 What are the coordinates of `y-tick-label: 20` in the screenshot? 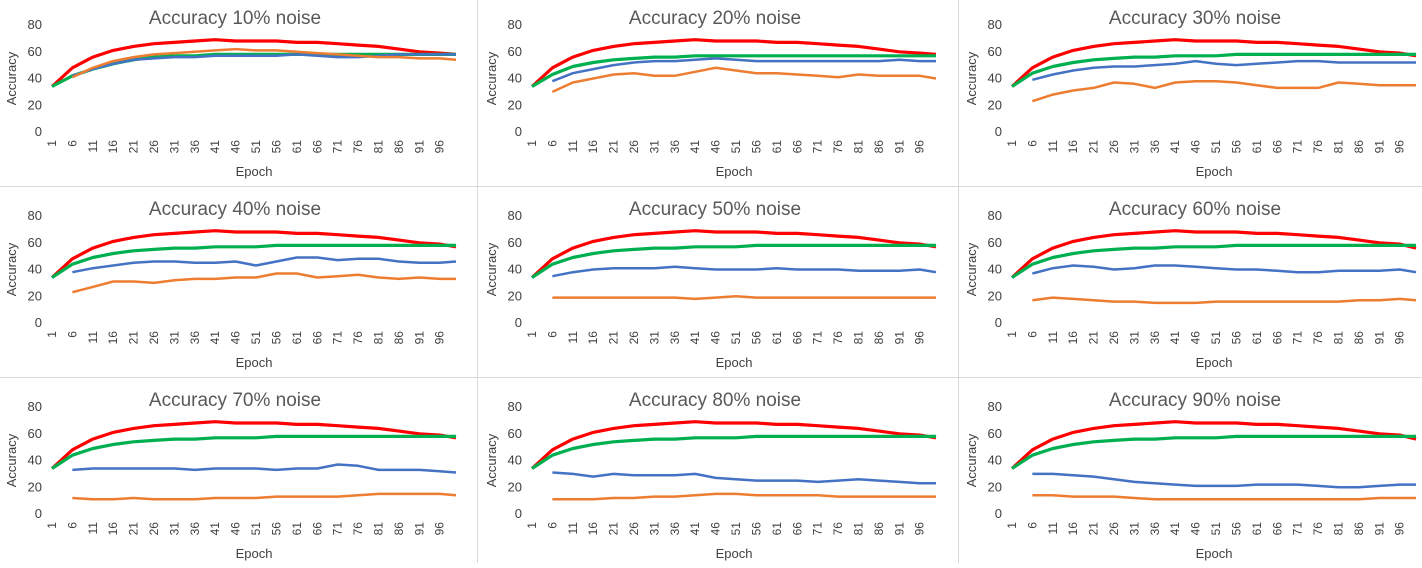 It's located at (35, 104).